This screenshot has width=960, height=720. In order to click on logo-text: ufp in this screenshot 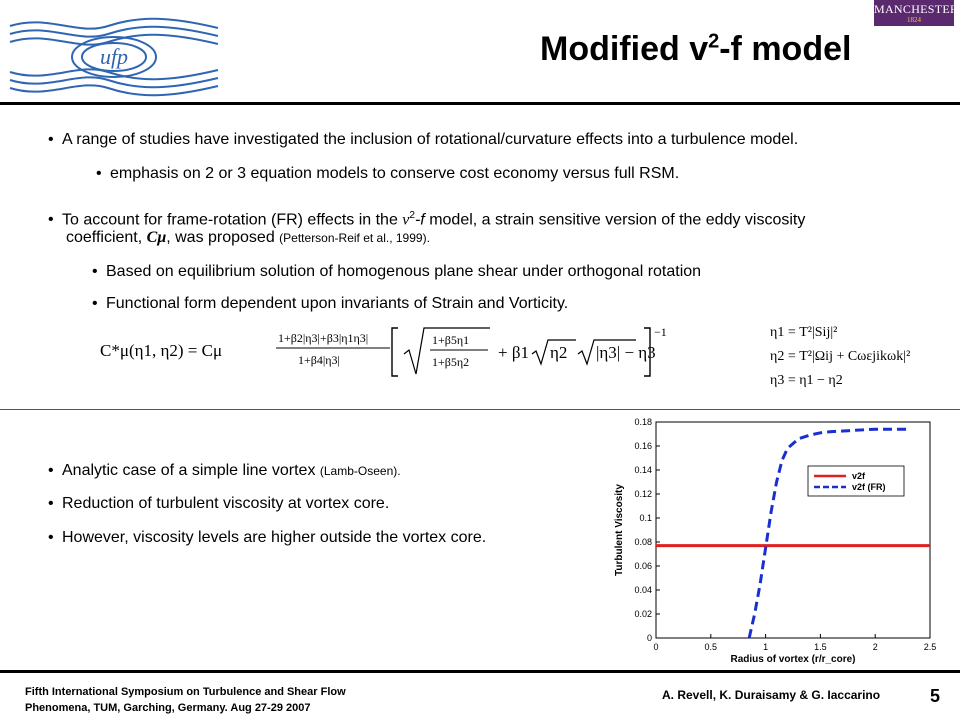, I will do `click(114, 56)`.